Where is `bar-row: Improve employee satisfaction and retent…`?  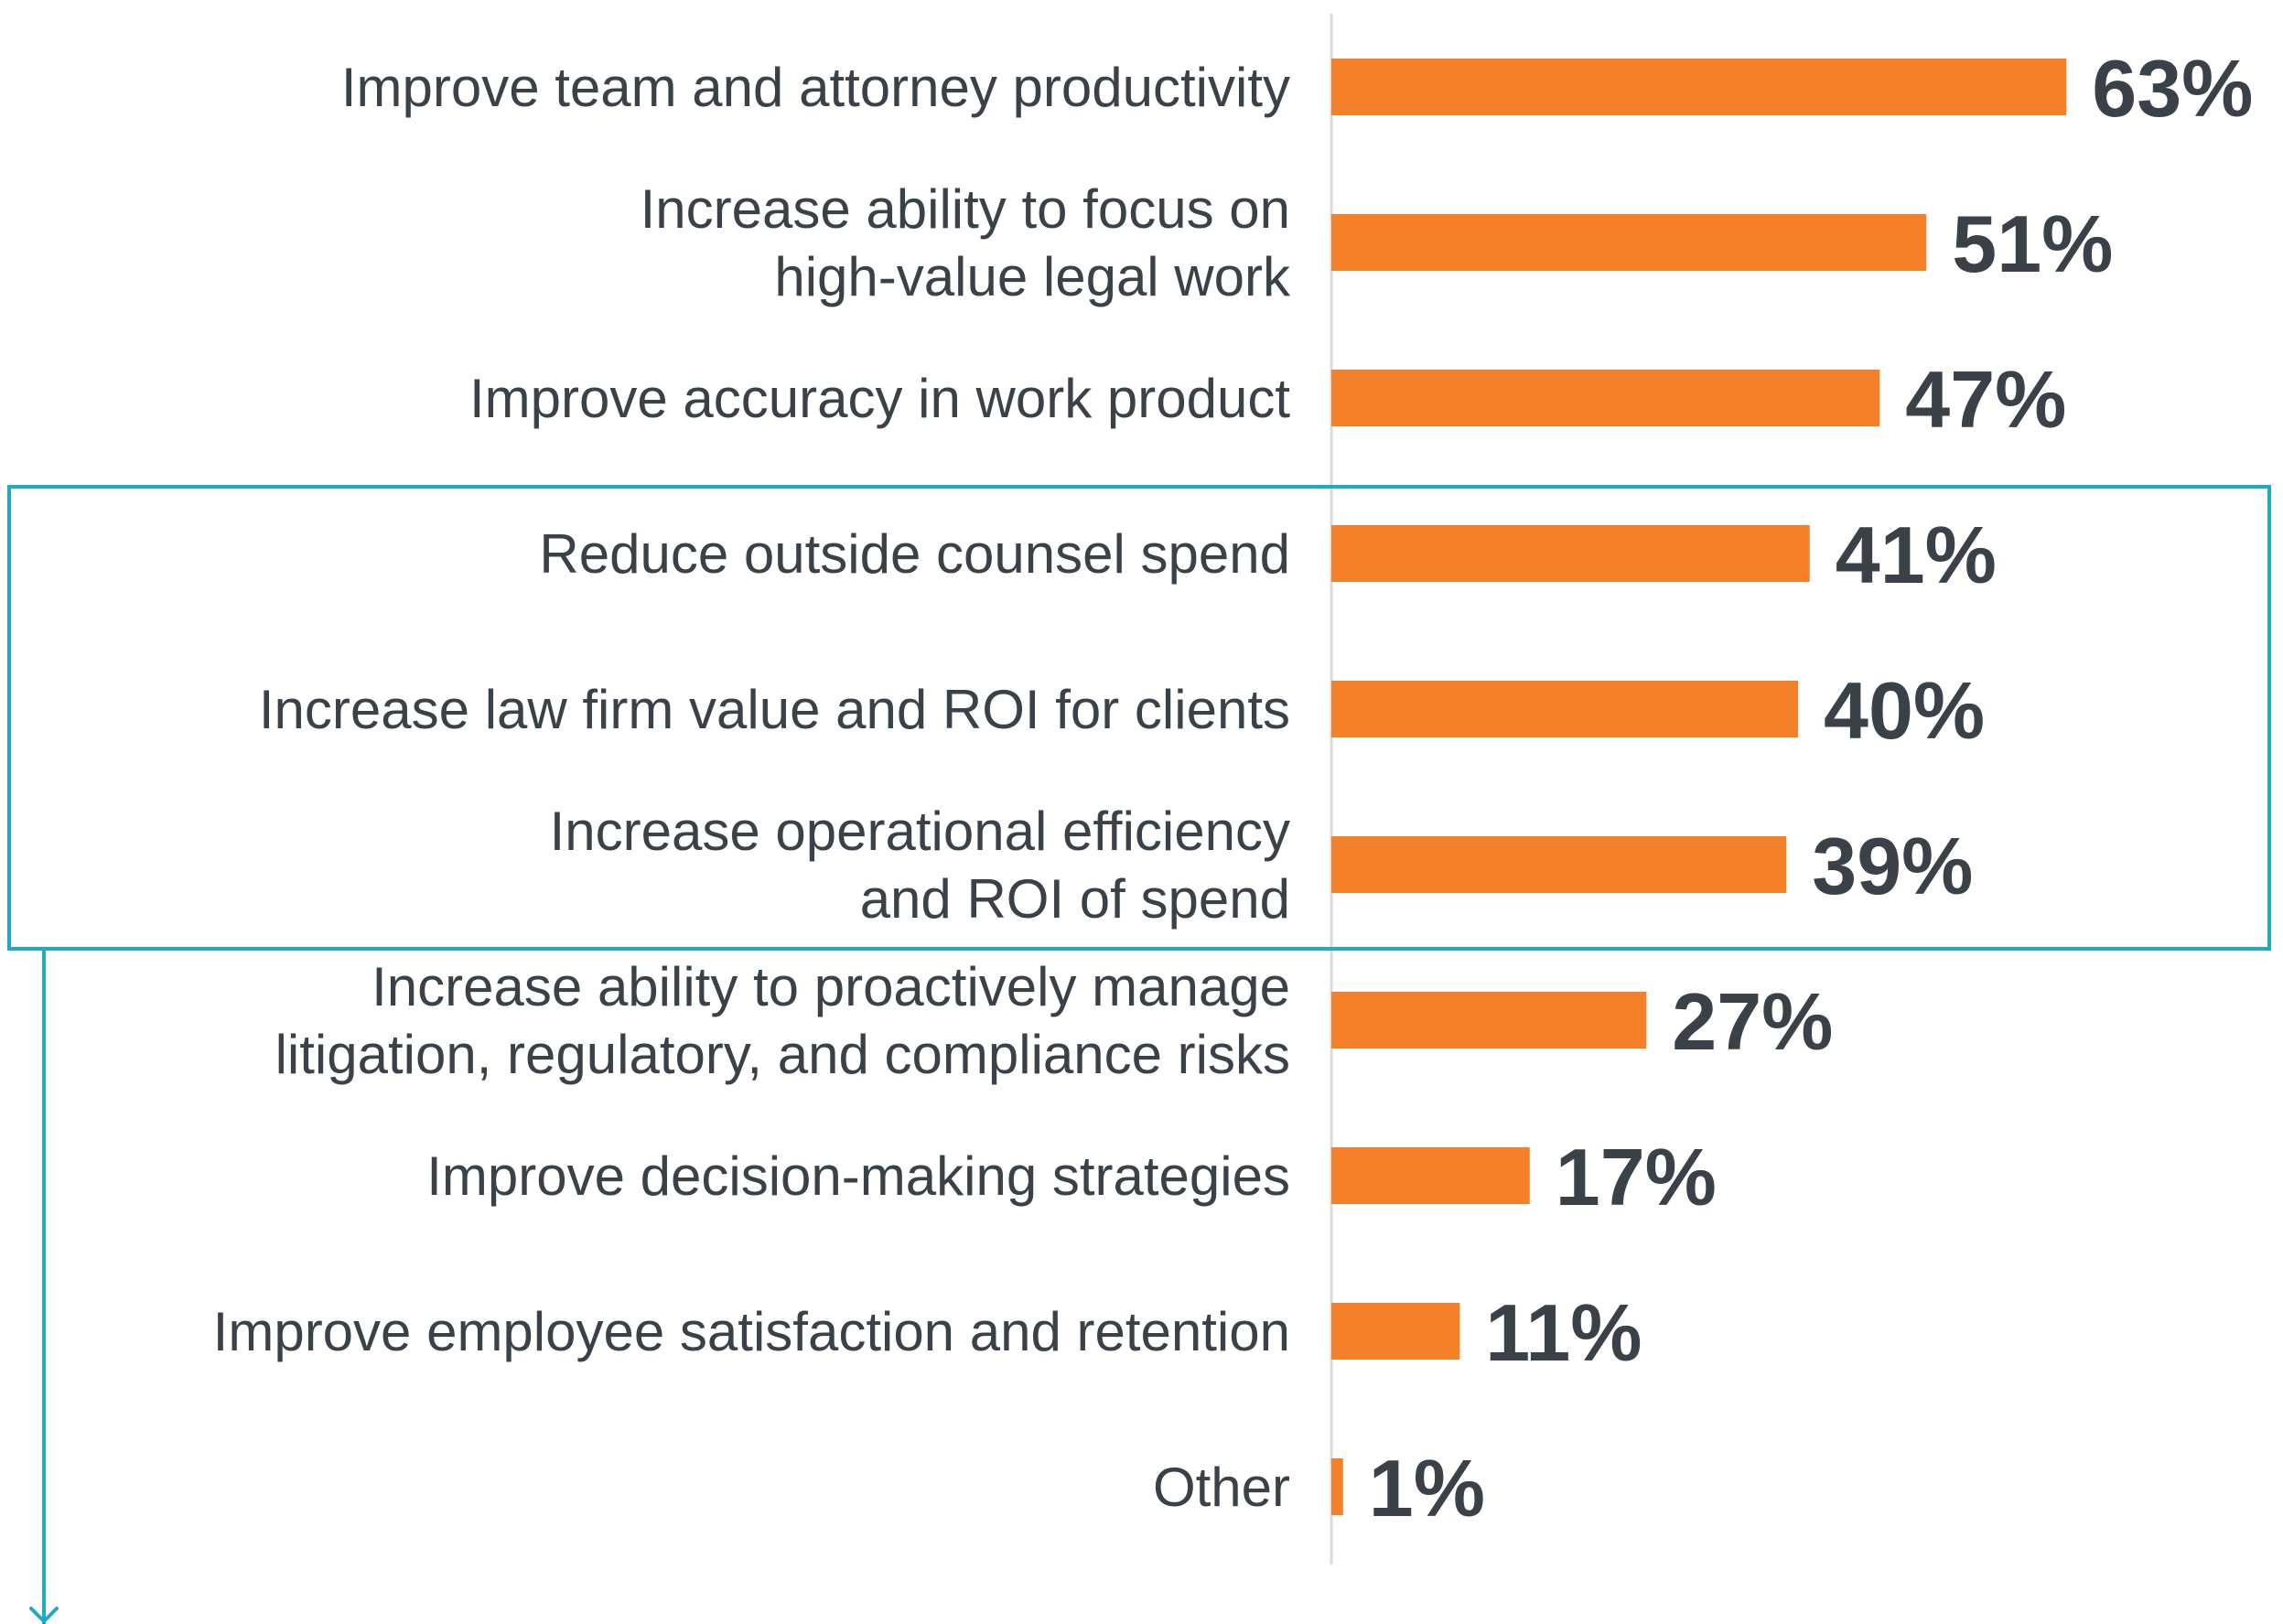 bar-row: Improve employee satisfaction and retent… is located at coordinates (928, 1332).